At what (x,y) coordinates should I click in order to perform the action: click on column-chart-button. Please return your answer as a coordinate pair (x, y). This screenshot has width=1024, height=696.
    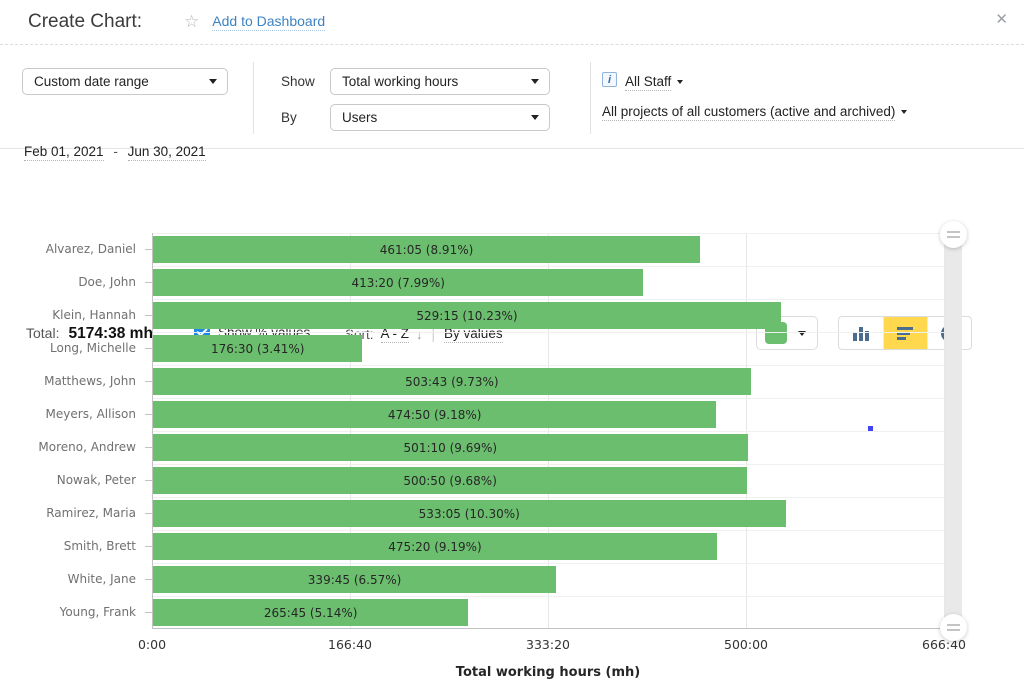
    Looking at the image, I should click on (861, 333).